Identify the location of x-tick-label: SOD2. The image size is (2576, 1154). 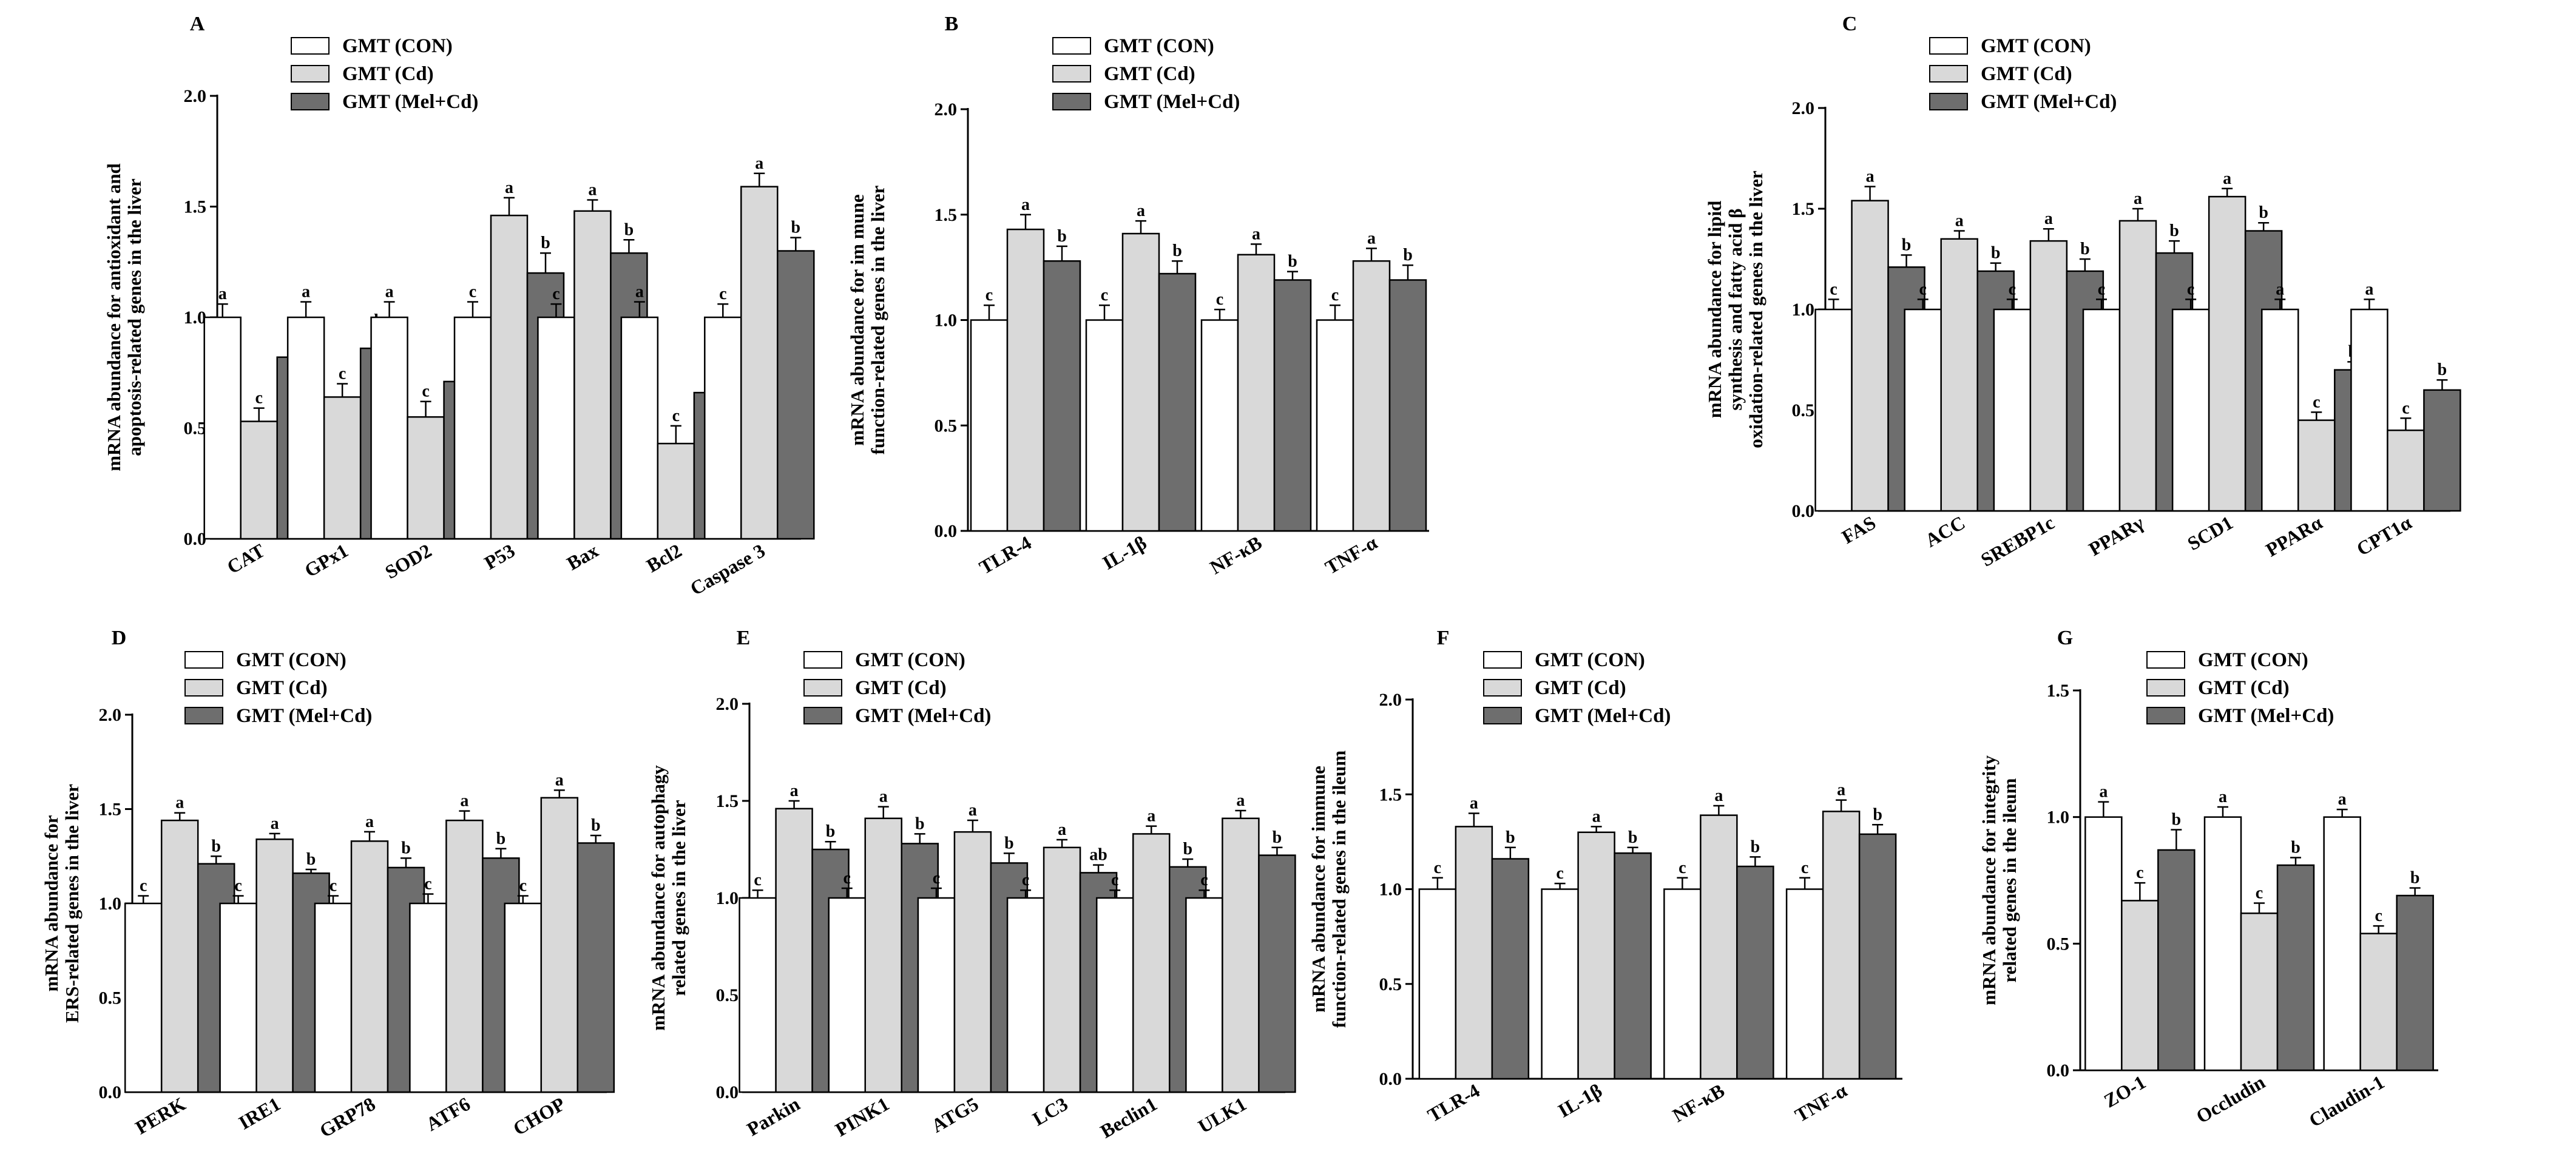
(408, 561).